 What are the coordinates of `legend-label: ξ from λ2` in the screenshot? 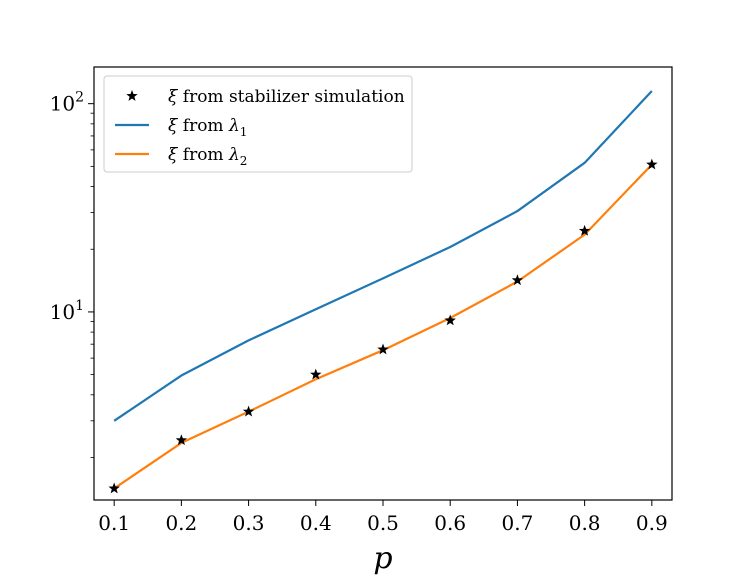 It's located at (207, 156).